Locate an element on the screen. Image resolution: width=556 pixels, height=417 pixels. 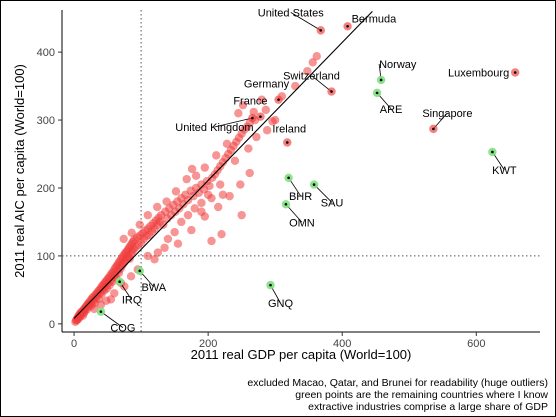
point-label: United States is located at coordinates (291, 13).